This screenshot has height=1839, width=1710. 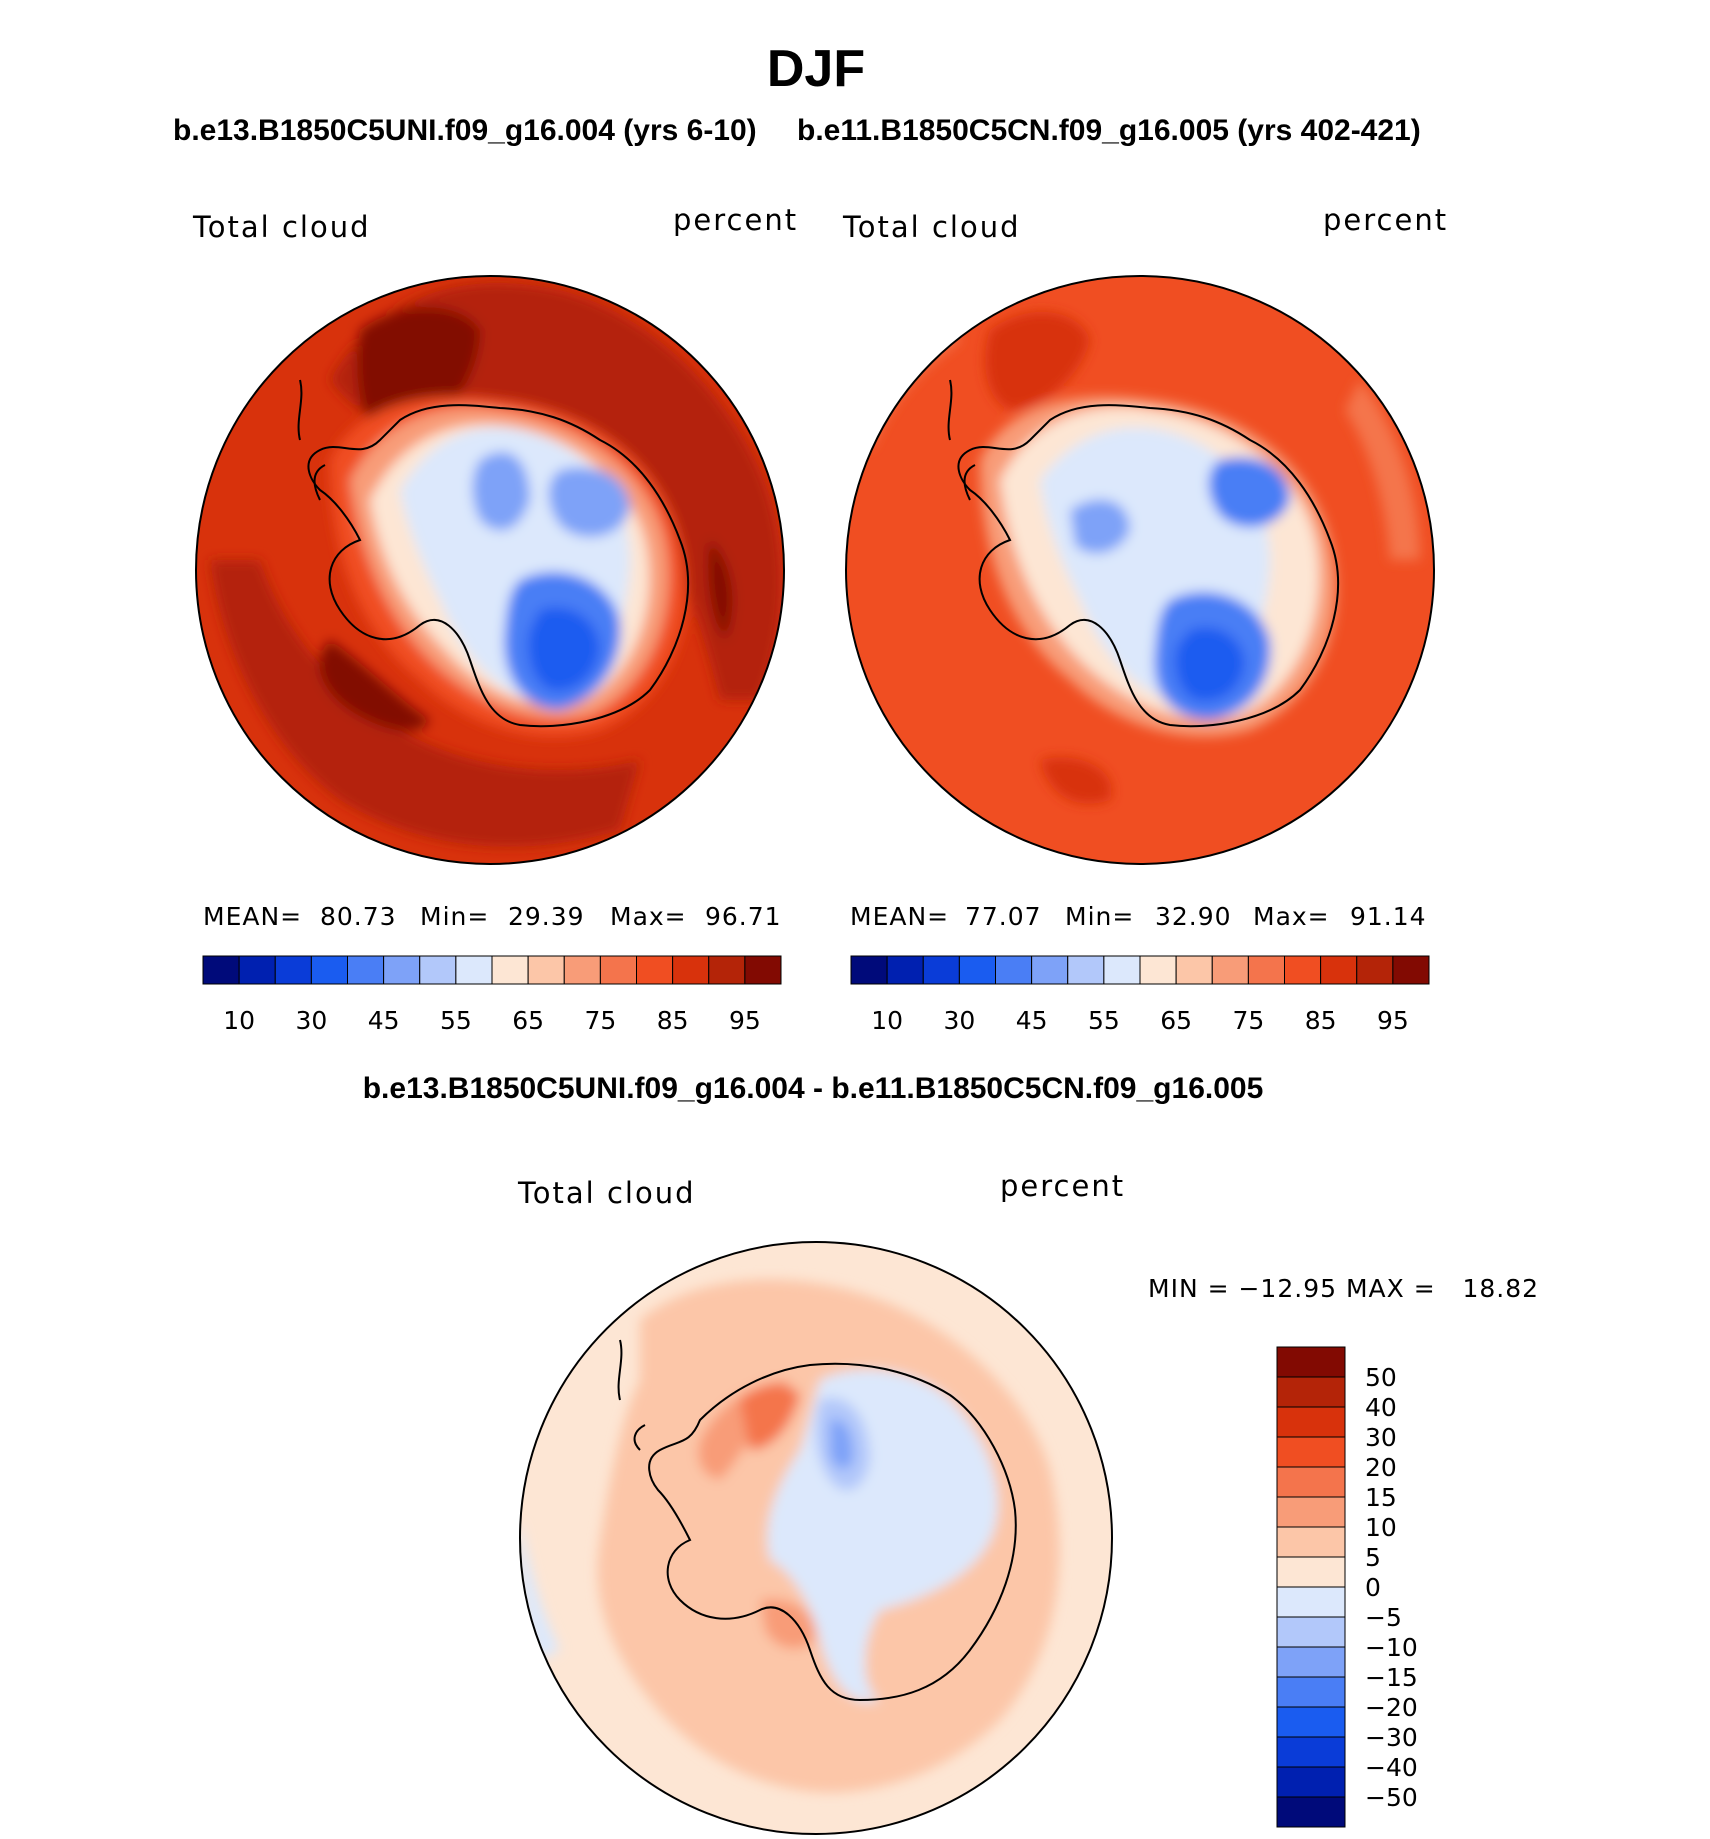 I want to click on panel-b-map-border, so click(x=1140, y=570).